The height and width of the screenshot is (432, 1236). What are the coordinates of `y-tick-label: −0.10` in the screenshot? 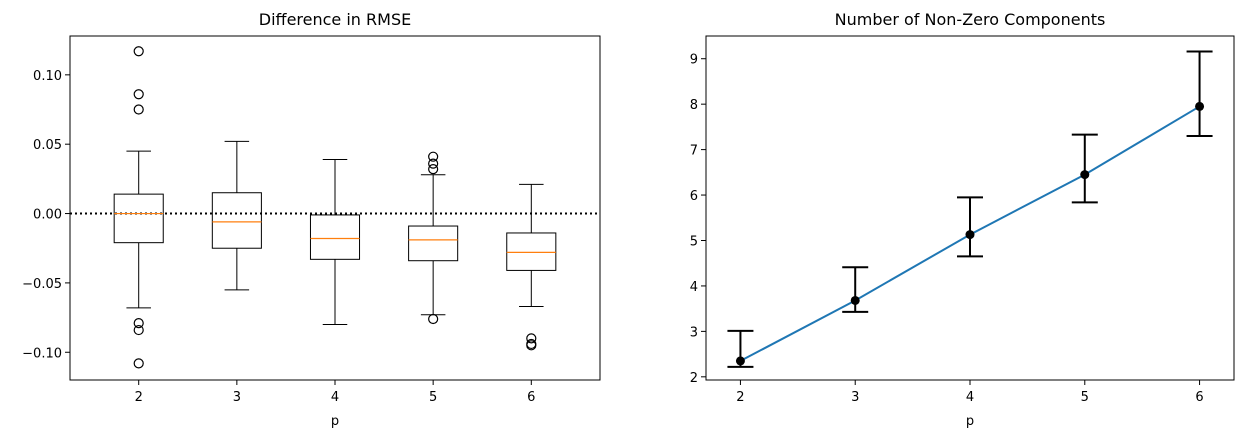 It's located at (42, 353).